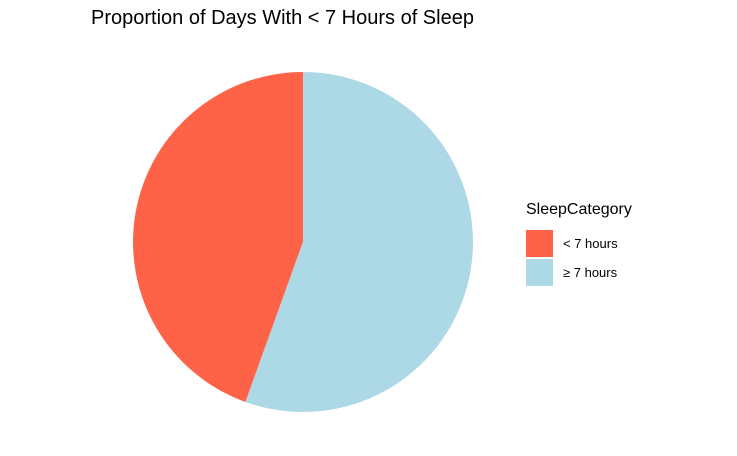 The image size is (737, 456). I want to click on legend-title: SleepCategory, so click(579, 209).